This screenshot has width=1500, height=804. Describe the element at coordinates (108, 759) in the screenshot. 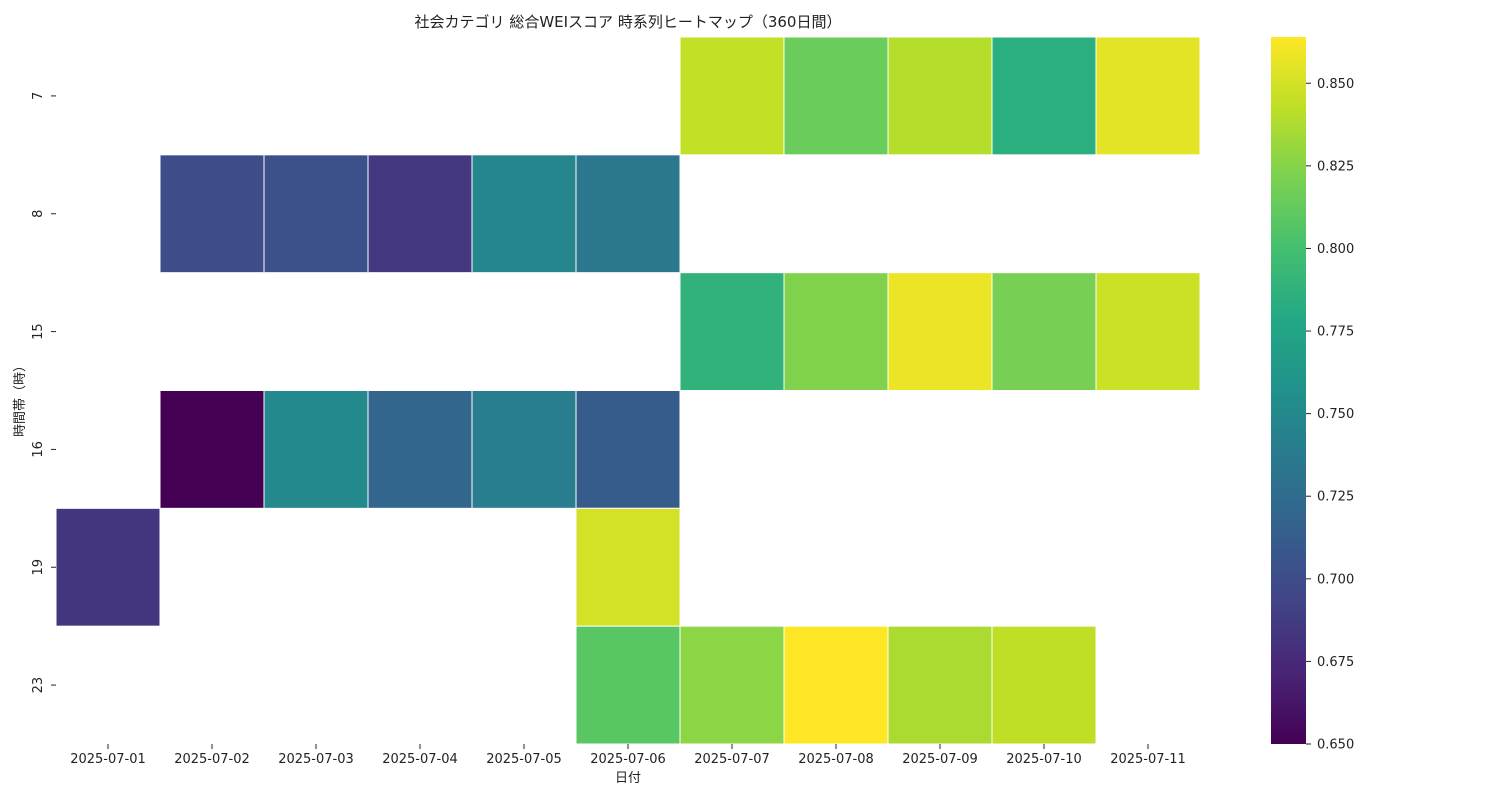

I see `x-tick-label: 2025-07-01` at that location.